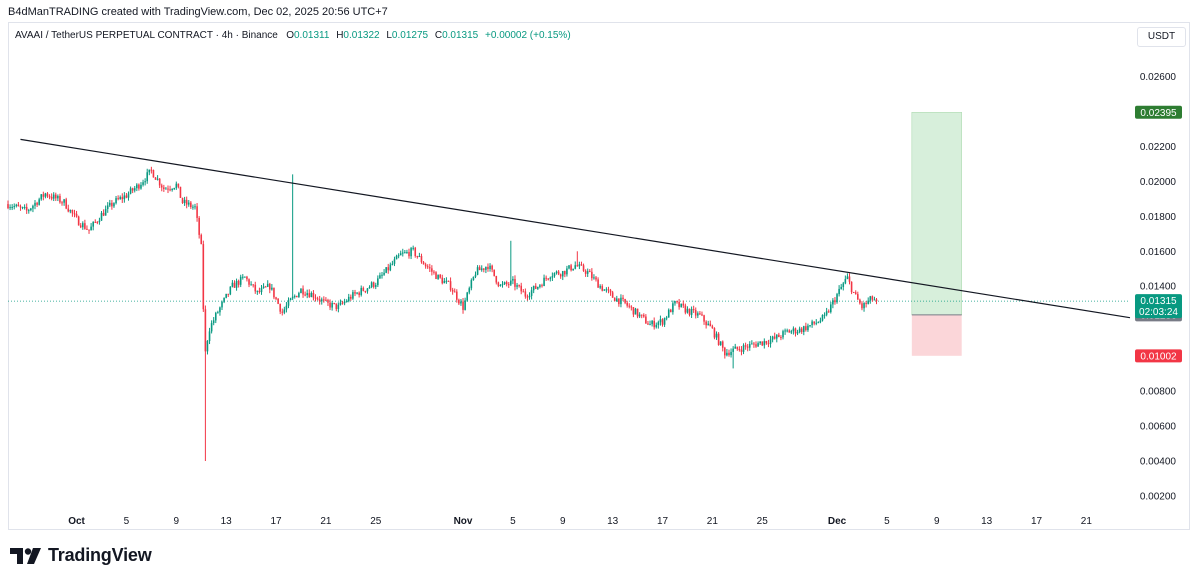  I want to click on x-tick-label: 5, so click(887, 521).